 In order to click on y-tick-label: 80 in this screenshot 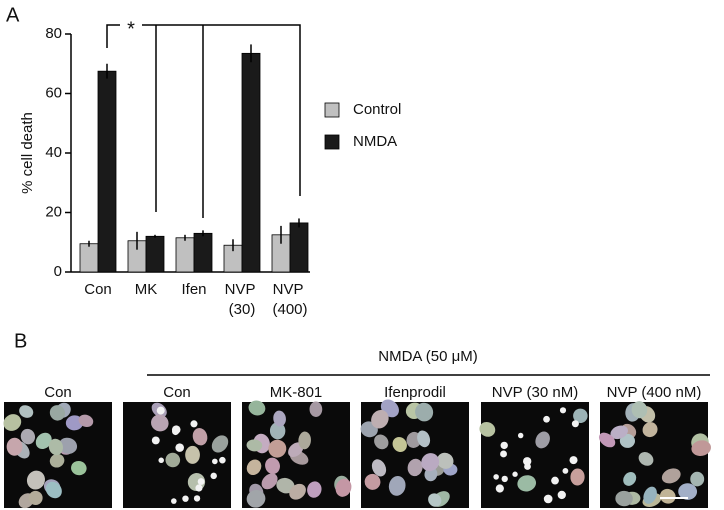, I will do `click(53, 33)`.